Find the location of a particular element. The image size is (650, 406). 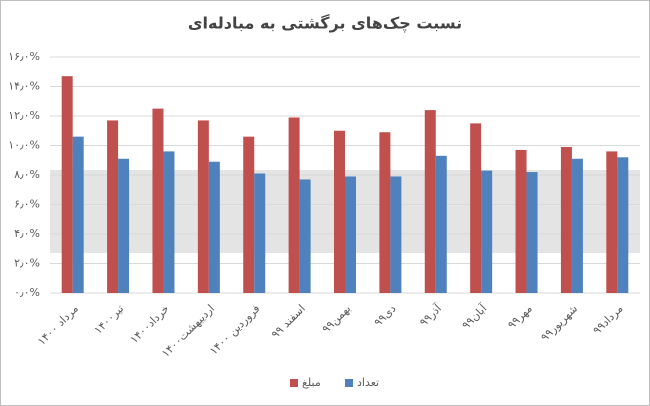

y-tick-label: ۰٫۰% is located at coordinates (27, 292).